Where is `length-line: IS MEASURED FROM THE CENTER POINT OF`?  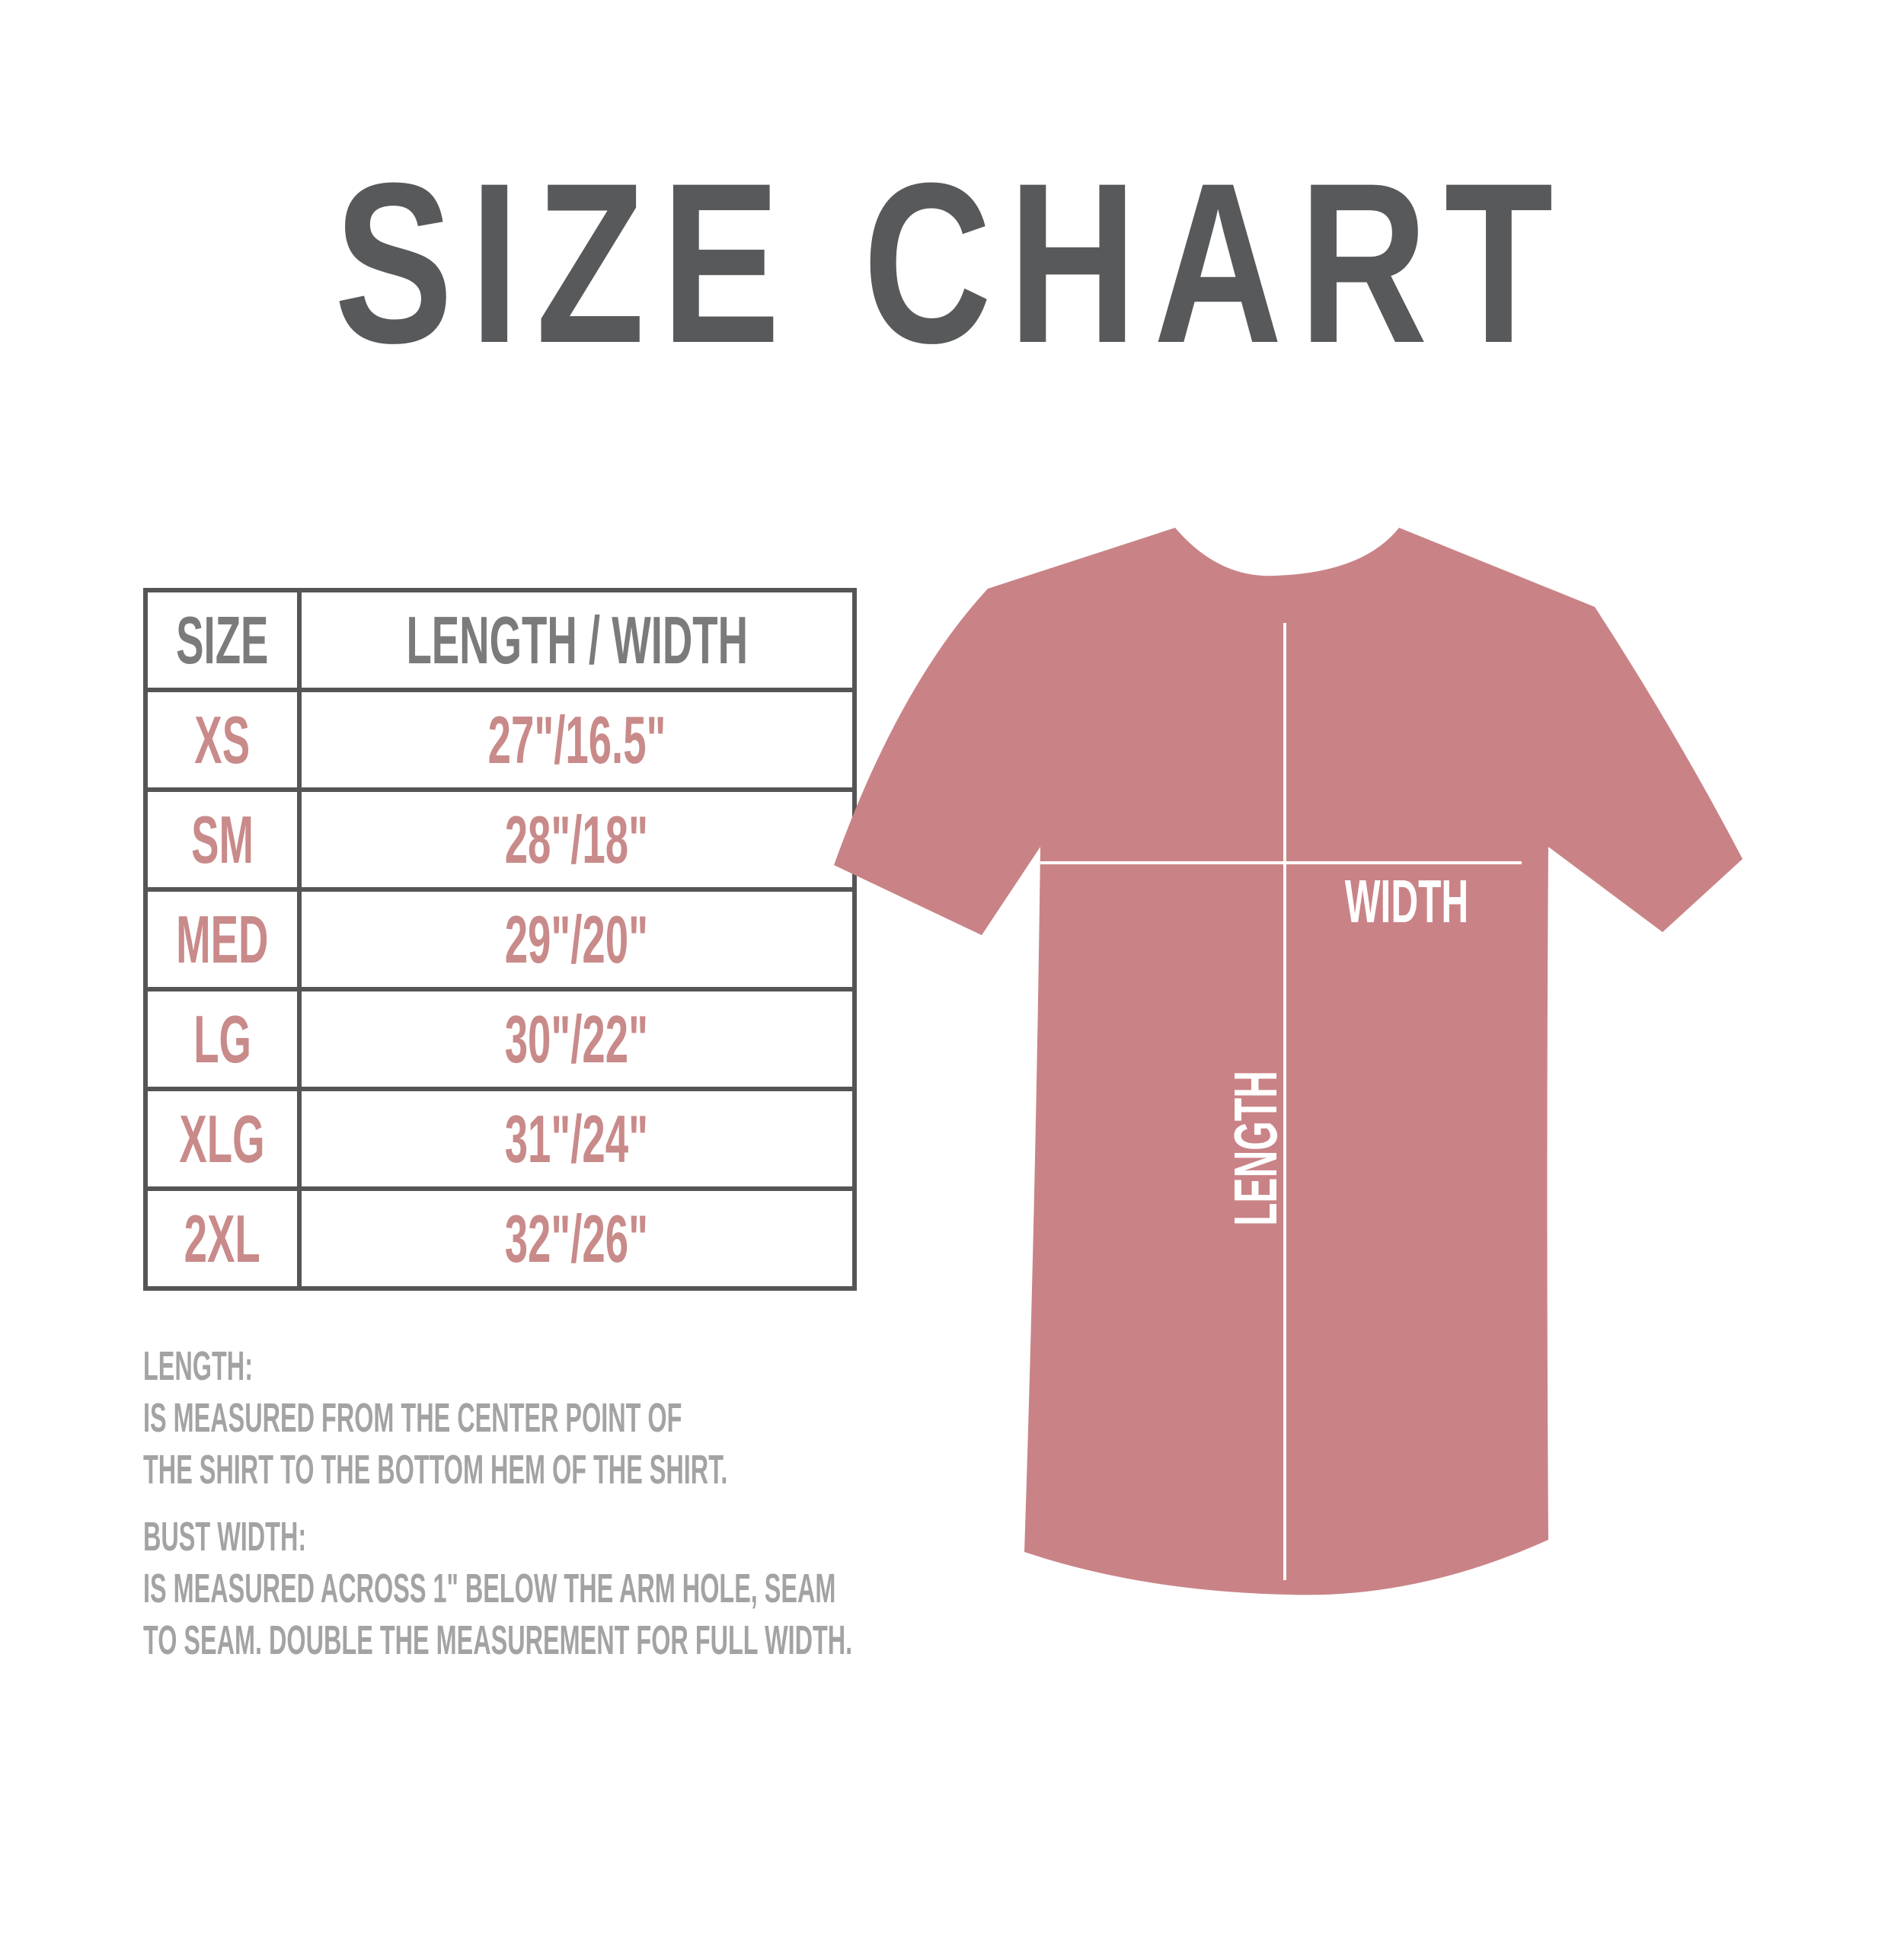 length-line: IS MEASURED FROM THE CENTER POINT OF is located at coordinates (413, 1418).